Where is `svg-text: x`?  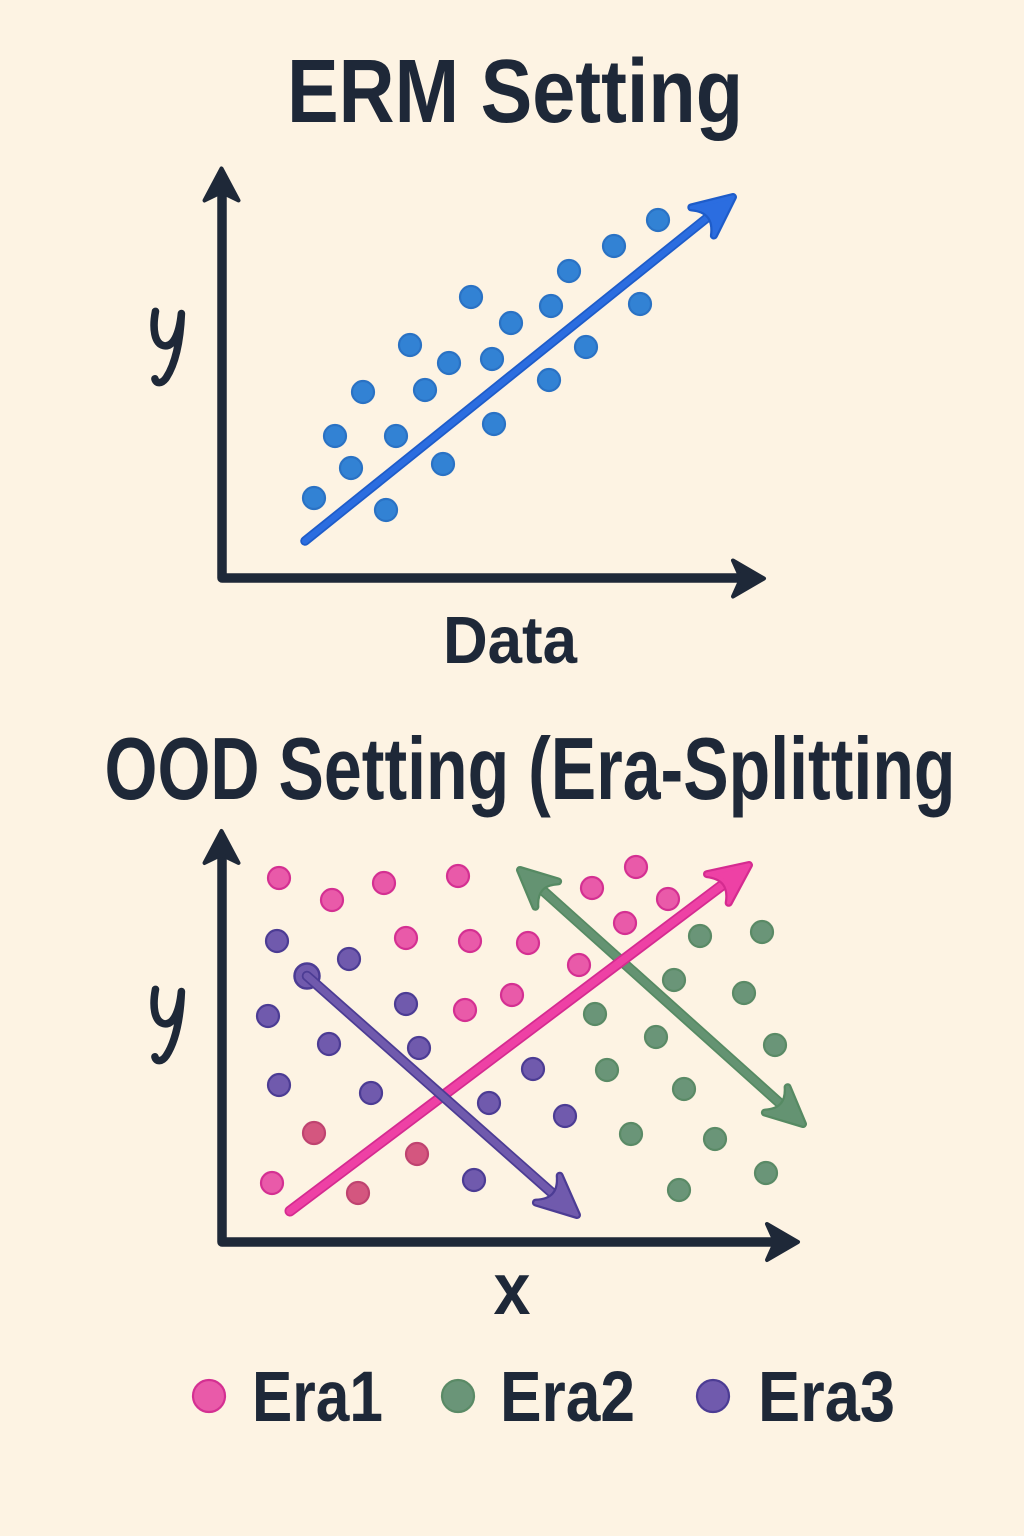
svg-text: x is located at coordinates (512, 1289).